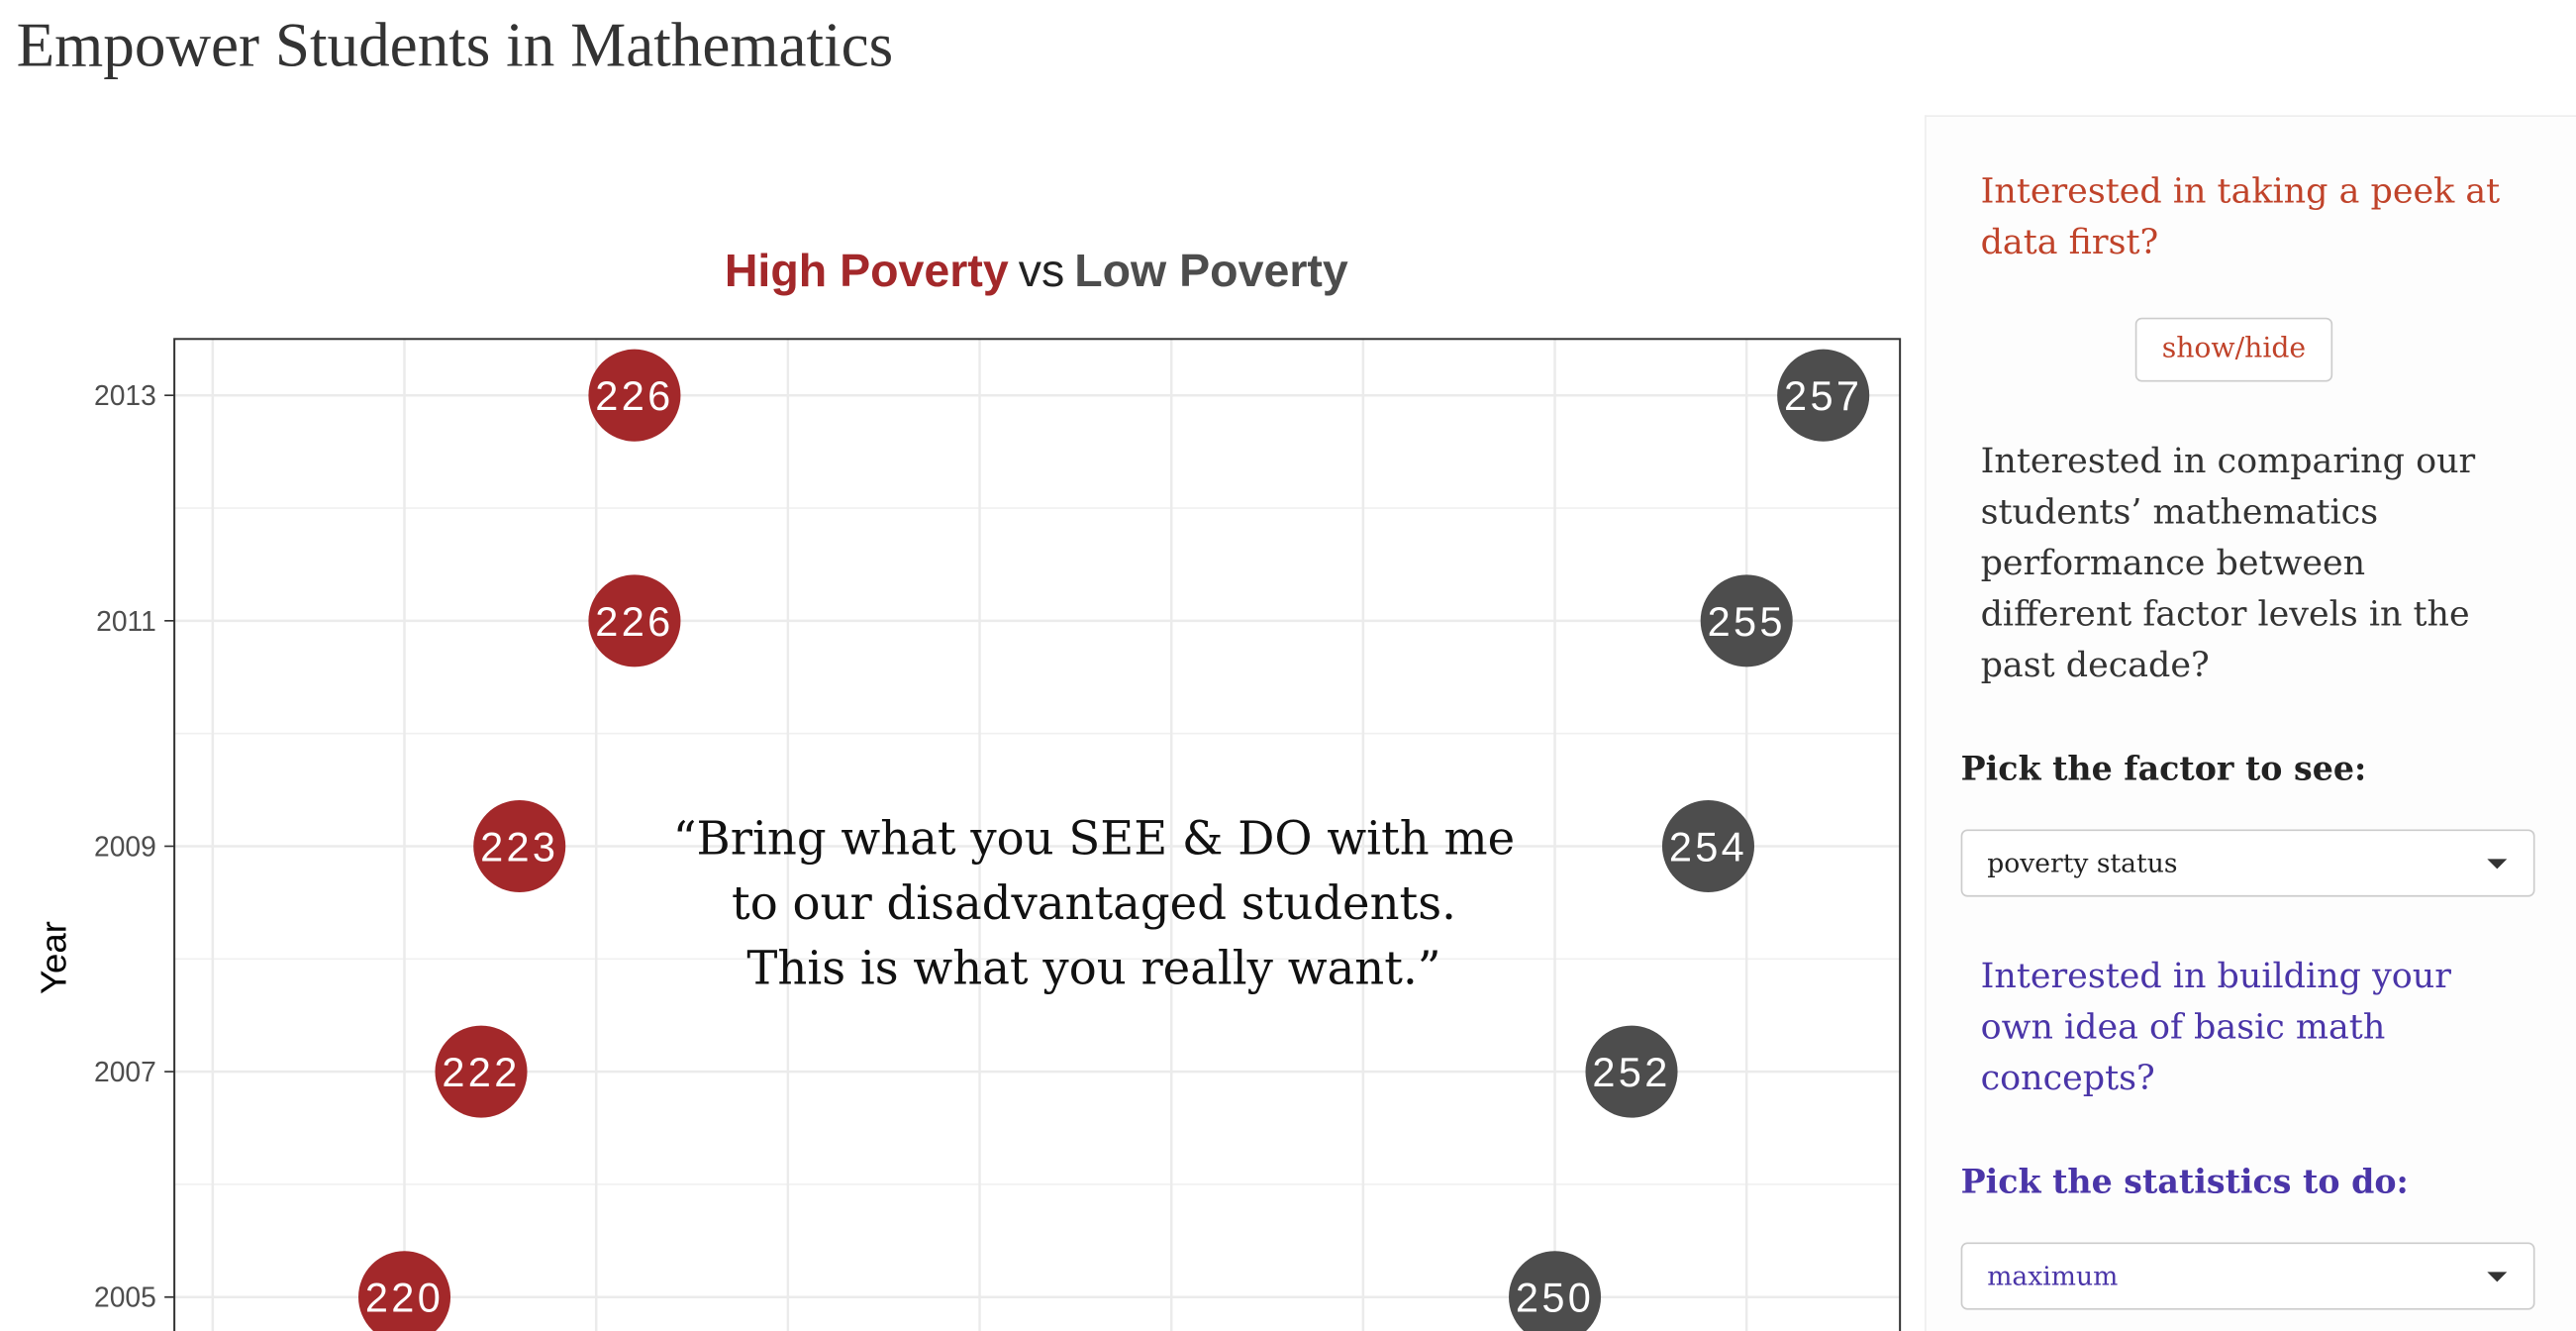  I want to click on annotation: This is what you really want.”, so click(1093, 968).